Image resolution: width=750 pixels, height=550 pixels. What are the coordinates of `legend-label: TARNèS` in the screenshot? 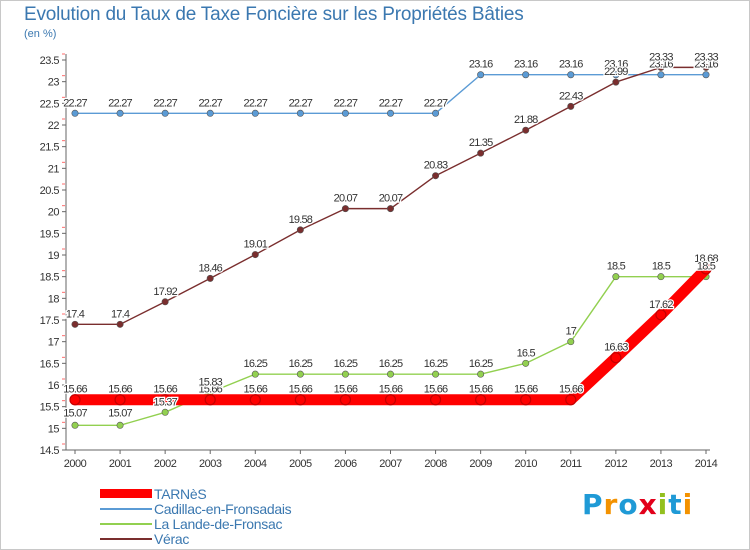 It's located at (180, 493).